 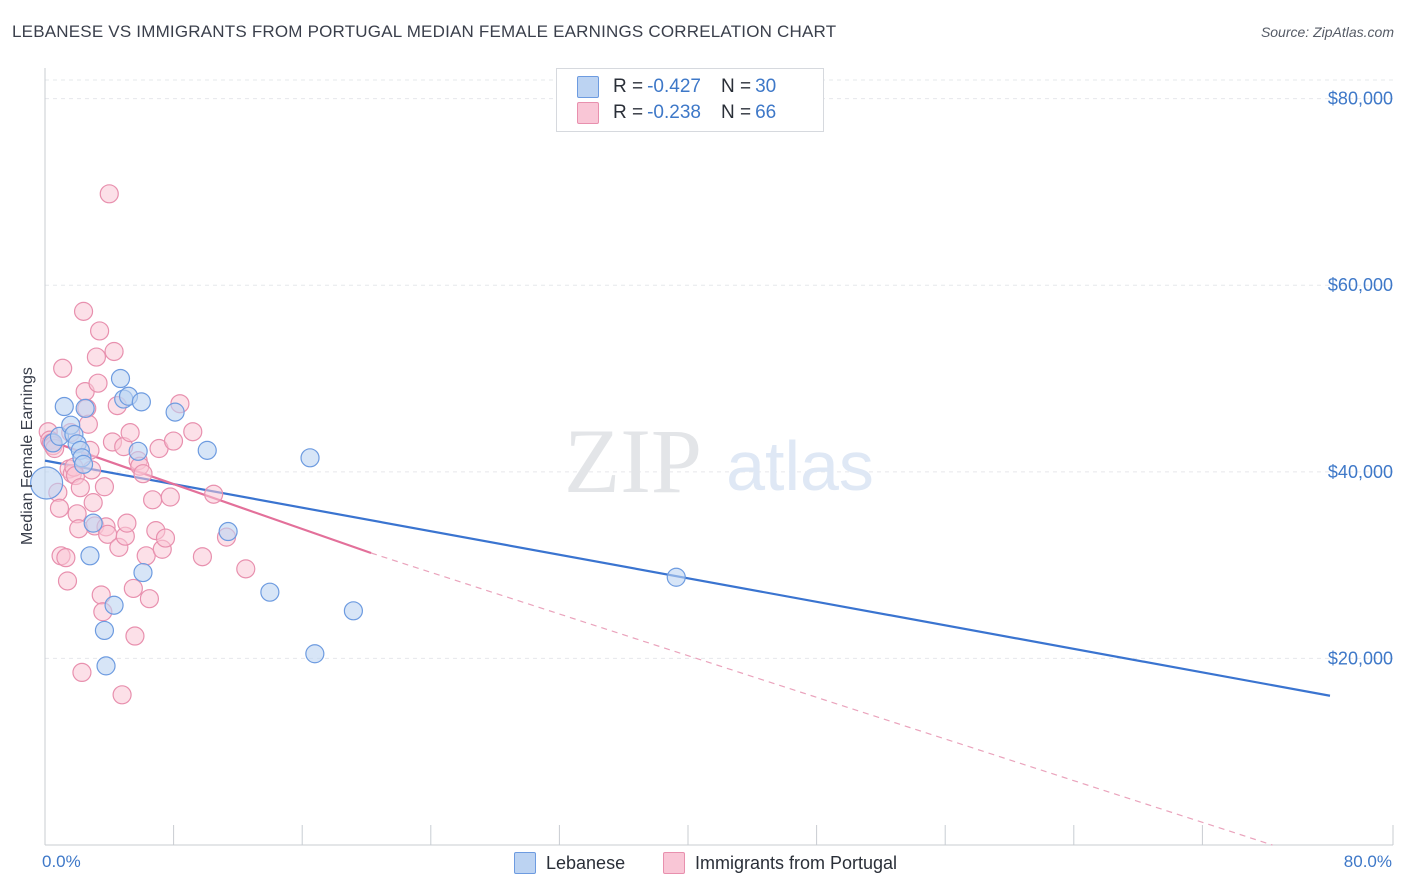 What do you see at coordinates (1360, 658) in the screenshot?
I see `y-tick-label: $20,000` at bounding box center [1360, 658].